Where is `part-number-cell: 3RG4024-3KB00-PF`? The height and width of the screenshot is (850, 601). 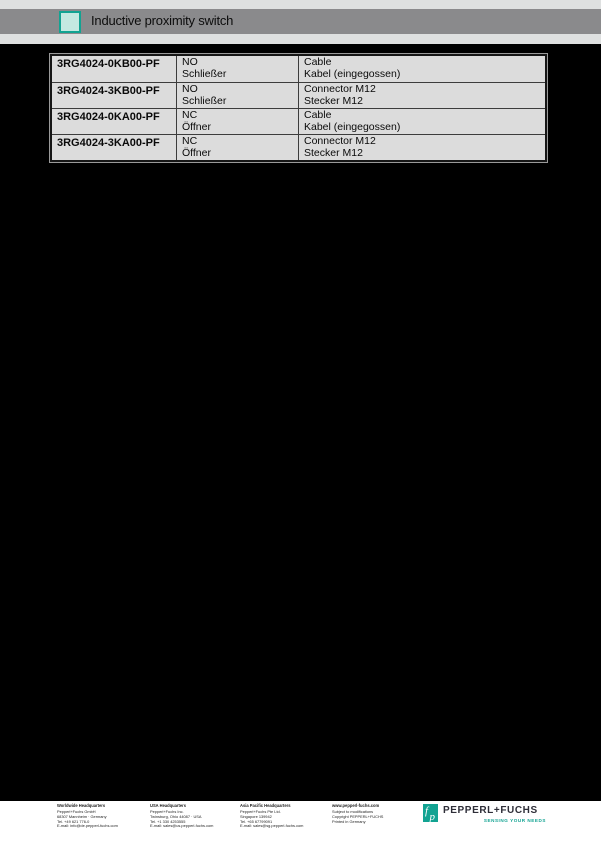 part-number-cell: 3RG4024-3KB00-PF is located at coordinates (114, 95).